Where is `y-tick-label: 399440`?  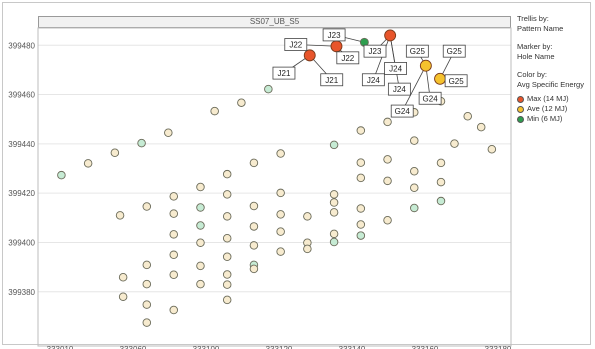 y-tick-label: 399440 is located at coordinates (21, 144).